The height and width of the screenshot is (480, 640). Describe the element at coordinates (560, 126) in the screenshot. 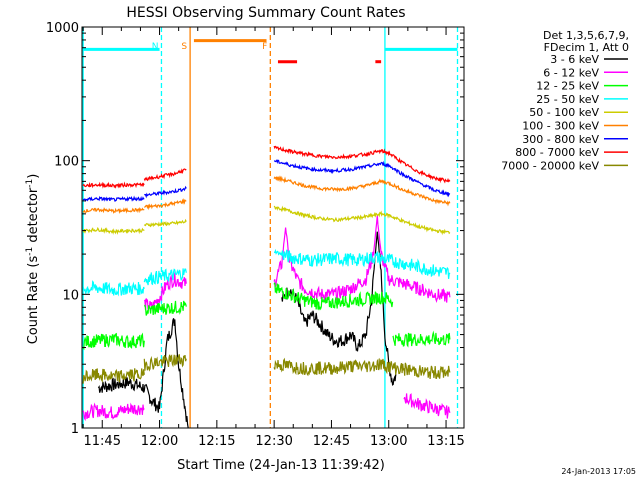

I see `legend-entry-label: 100 - 300 keV` at that location.